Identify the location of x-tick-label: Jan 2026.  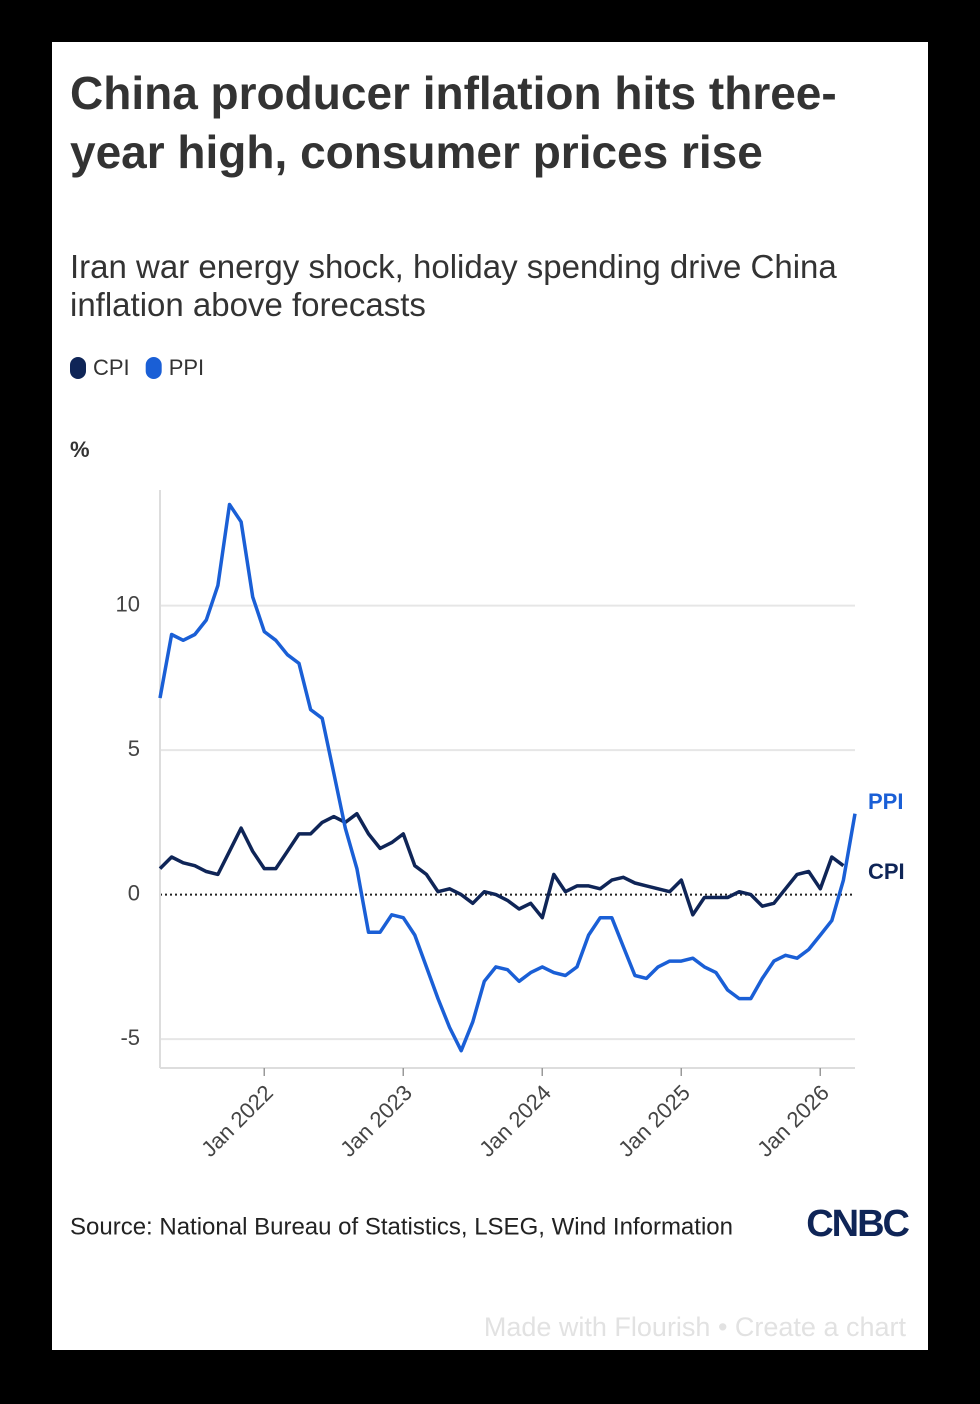
(793, 1121).